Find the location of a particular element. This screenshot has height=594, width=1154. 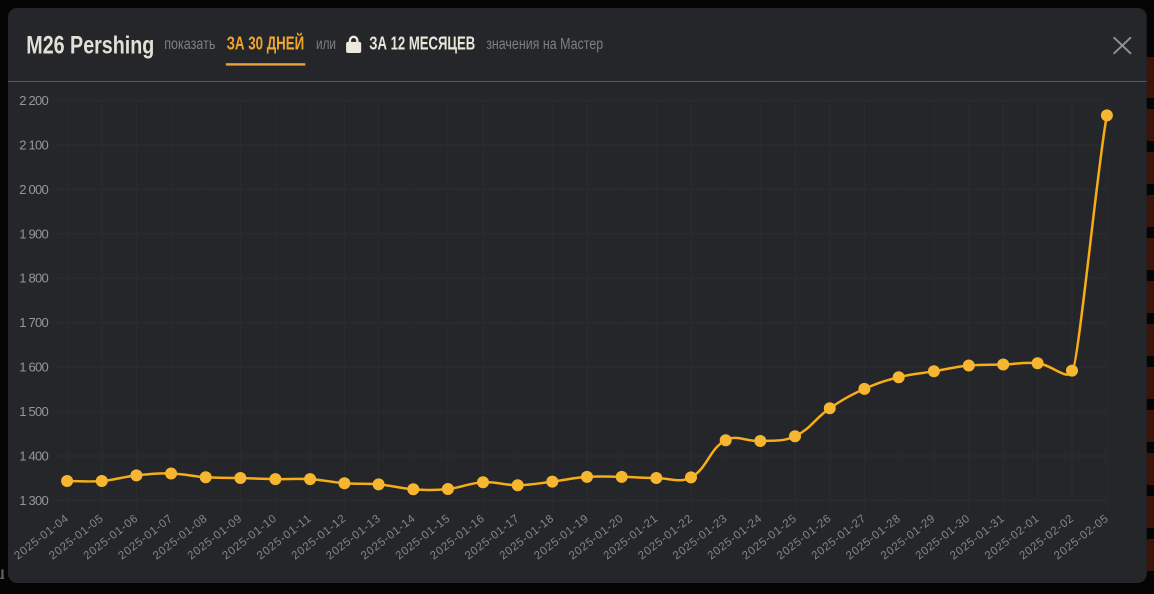

svg-text: 1 600 is located at coordinates (33, 367).